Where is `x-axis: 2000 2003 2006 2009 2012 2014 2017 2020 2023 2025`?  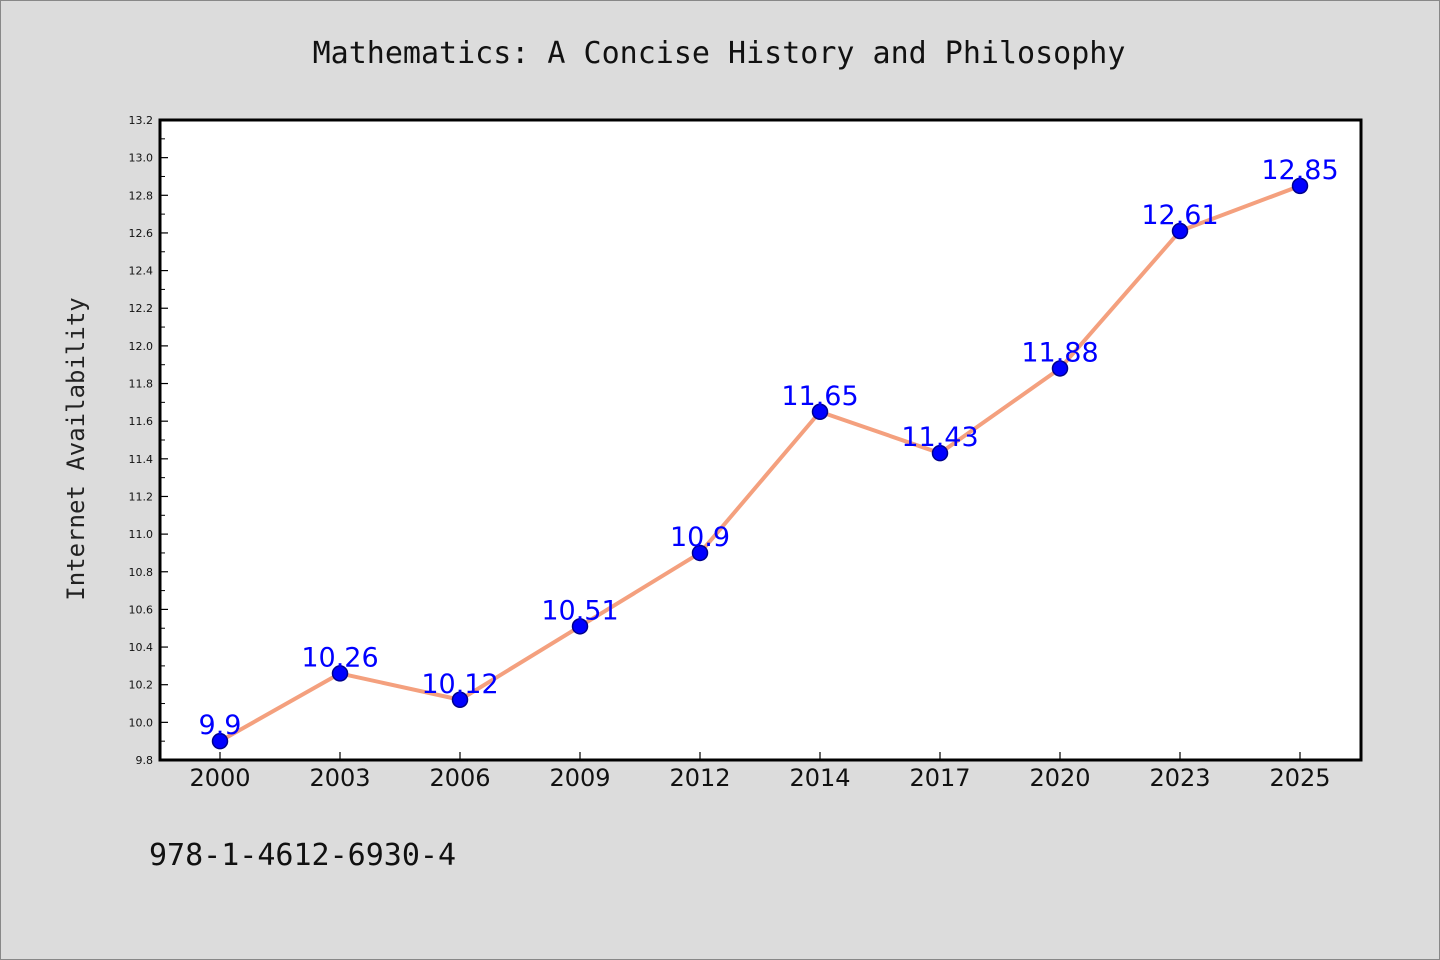
x-axis: 2000 2003 2006 2009 2012 2014 2017 2020 2023 2025 is located at coordinates (760, 772).